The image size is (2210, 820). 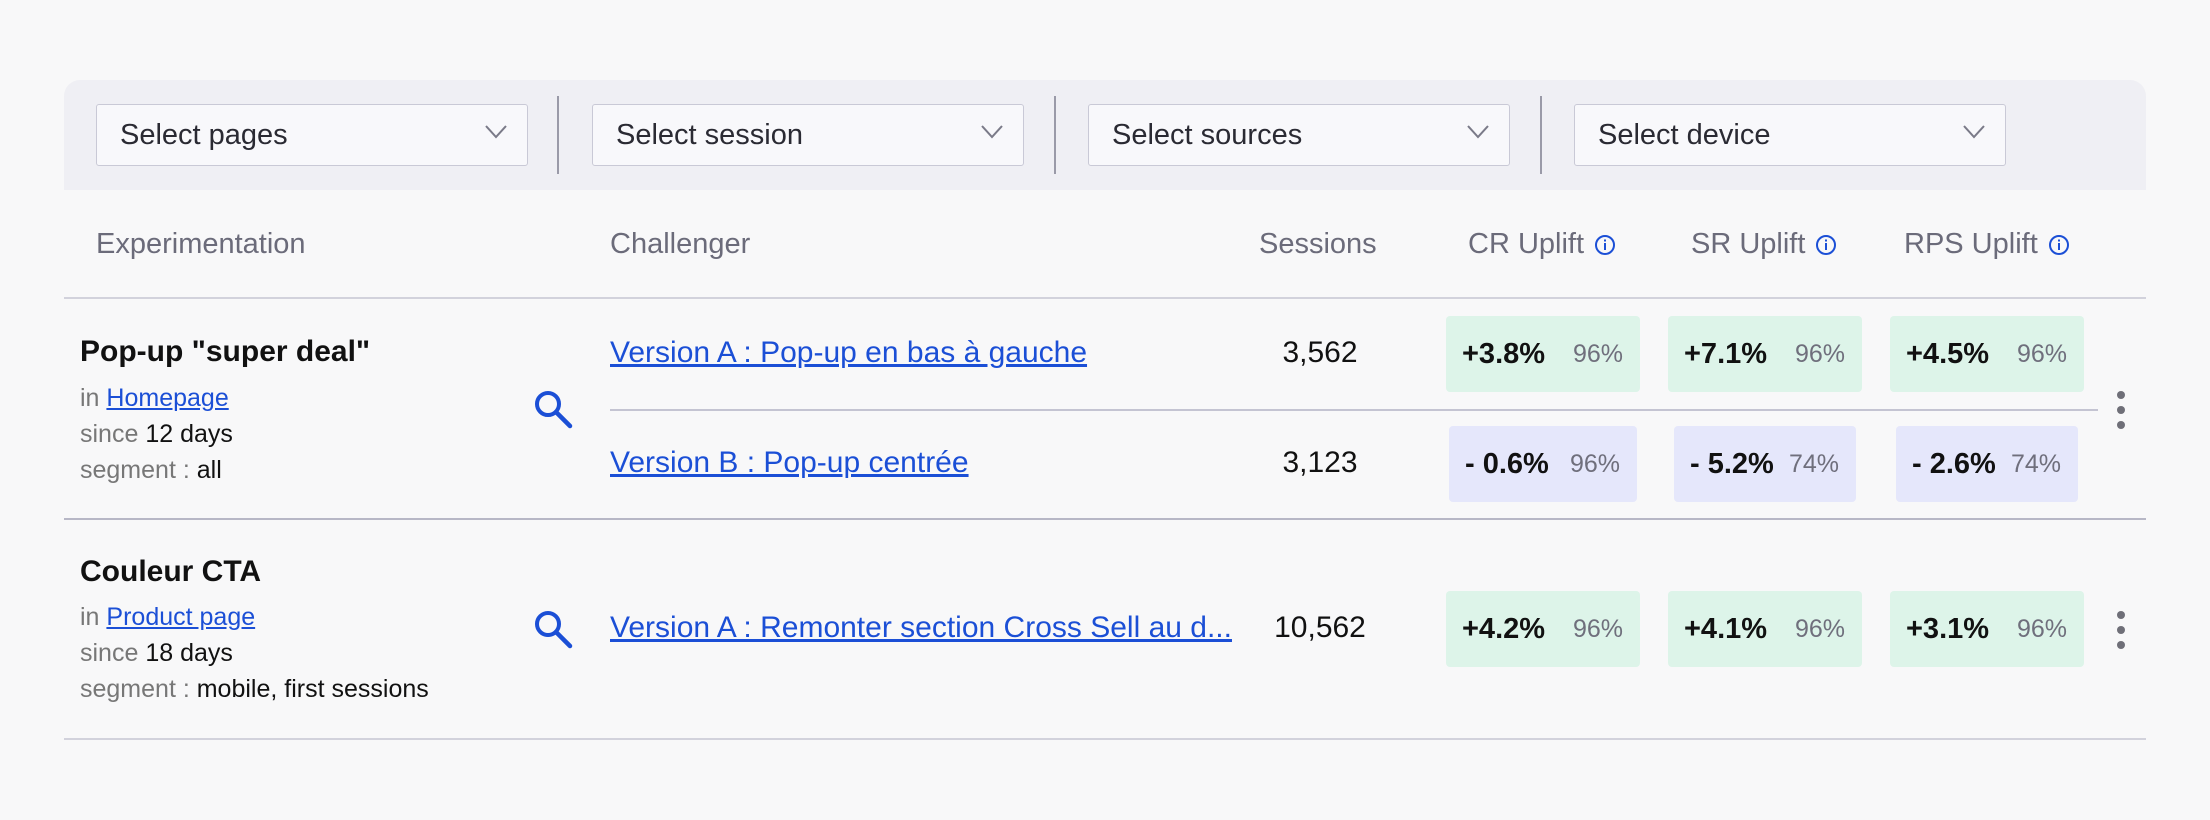 I want to click on experiment-since: since 12 days, so click(x=156, y=434).